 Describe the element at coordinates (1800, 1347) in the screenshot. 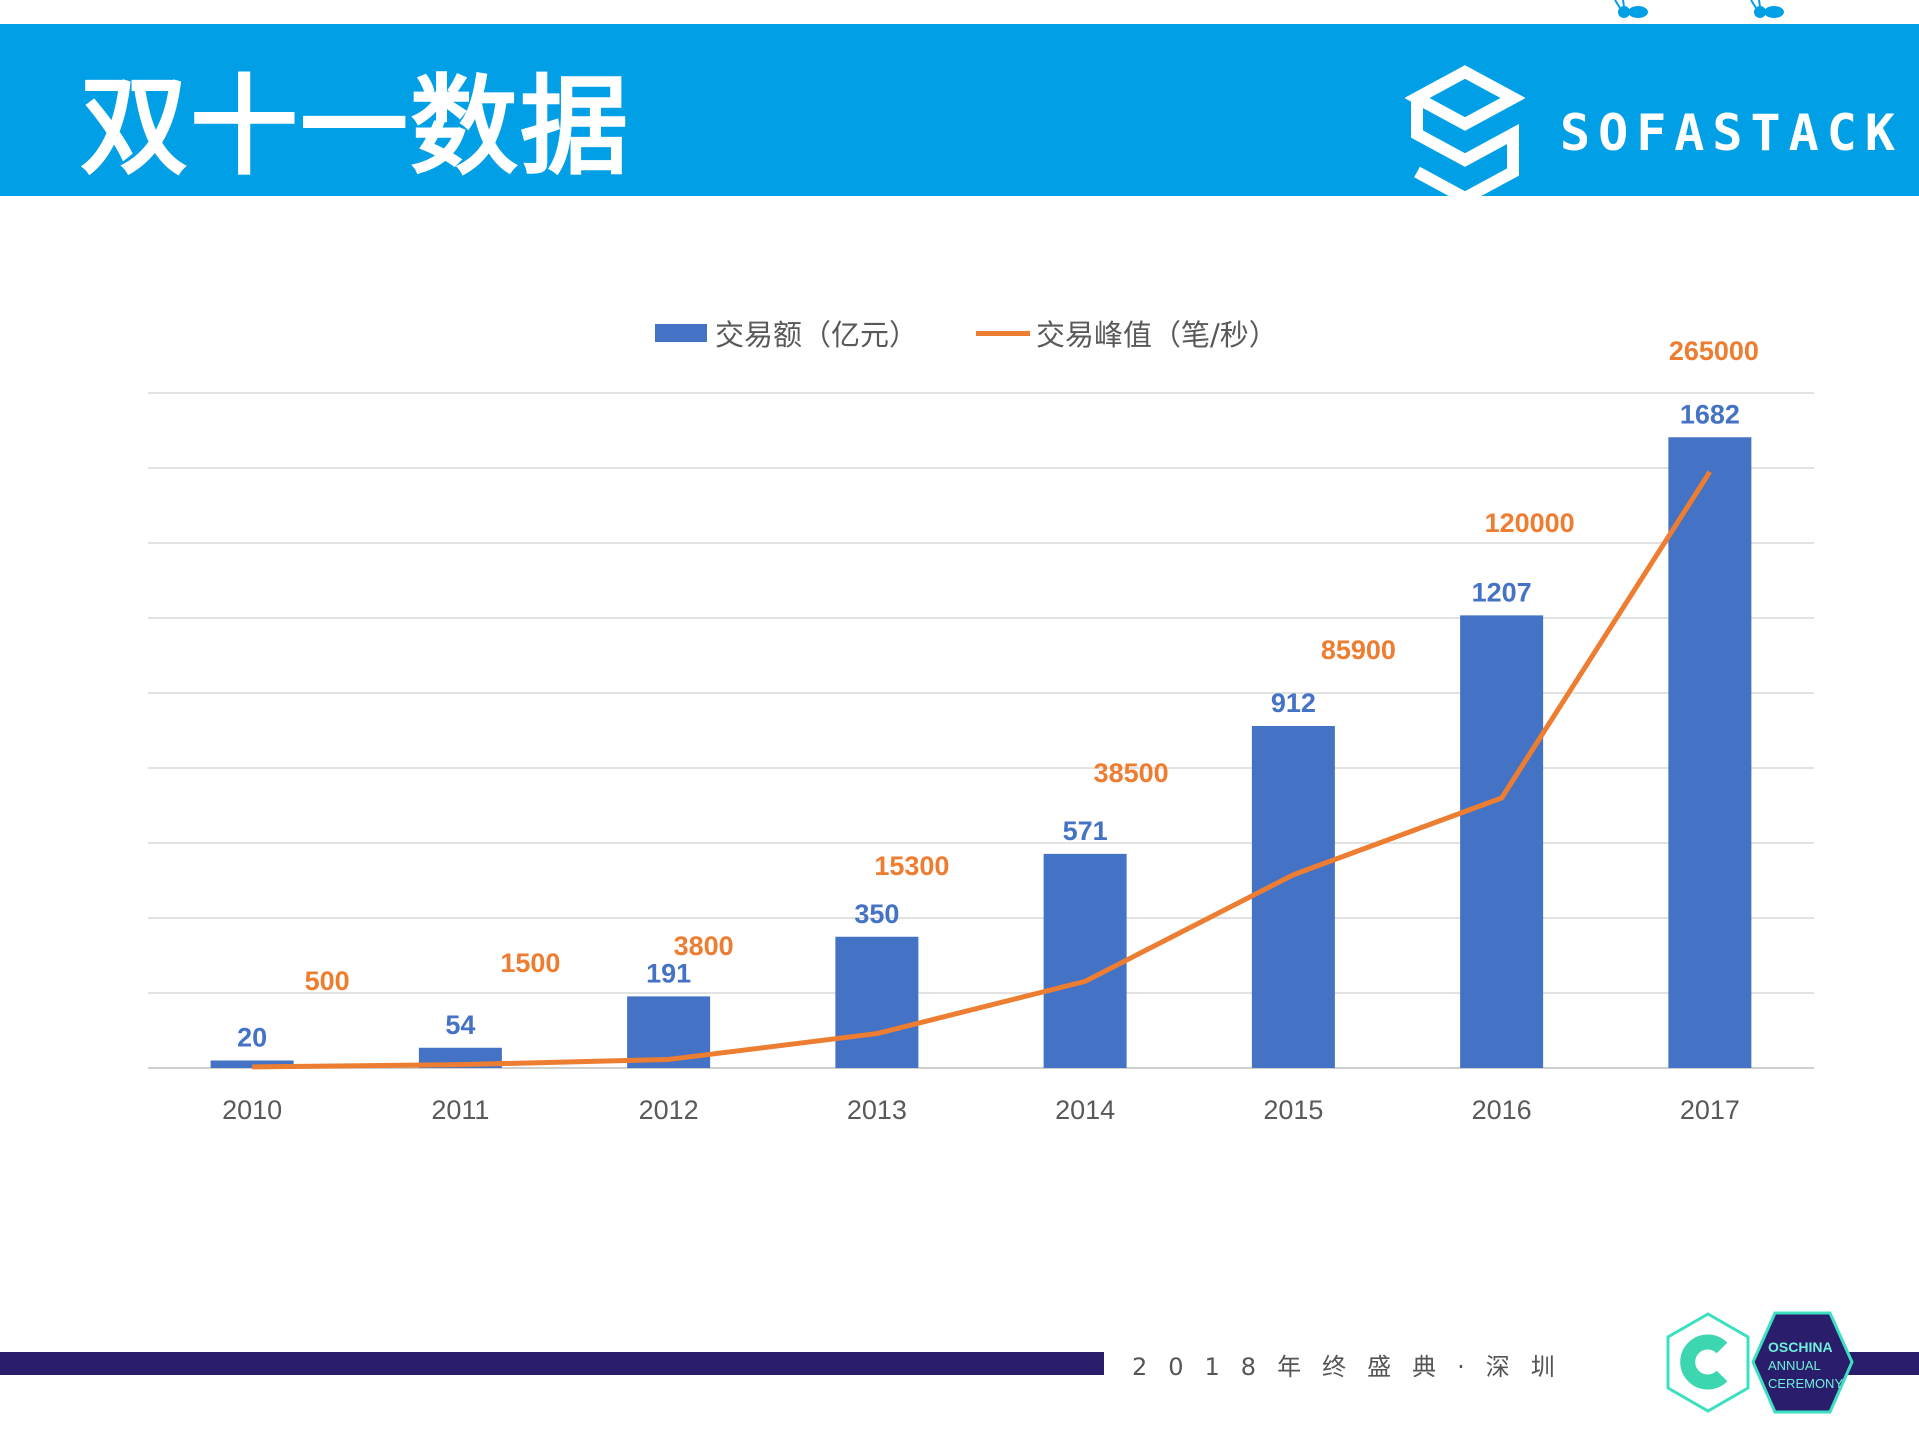

I see `oschina-text: OSCHINA` at that location.